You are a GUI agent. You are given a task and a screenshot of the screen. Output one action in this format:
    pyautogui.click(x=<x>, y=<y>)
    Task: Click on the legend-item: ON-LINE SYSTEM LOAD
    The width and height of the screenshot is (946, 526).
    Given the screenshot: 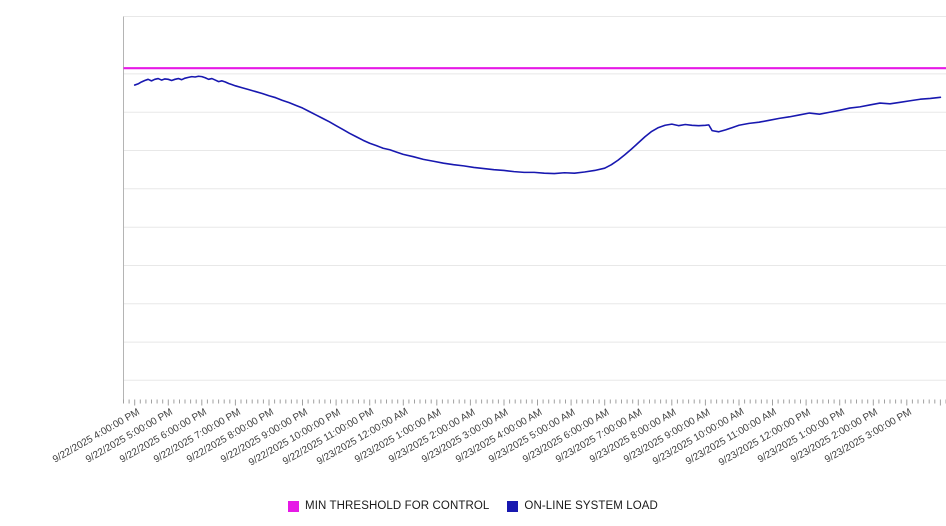 What is the action you would take?
    pyautogui.click(x=582, y=506)
    